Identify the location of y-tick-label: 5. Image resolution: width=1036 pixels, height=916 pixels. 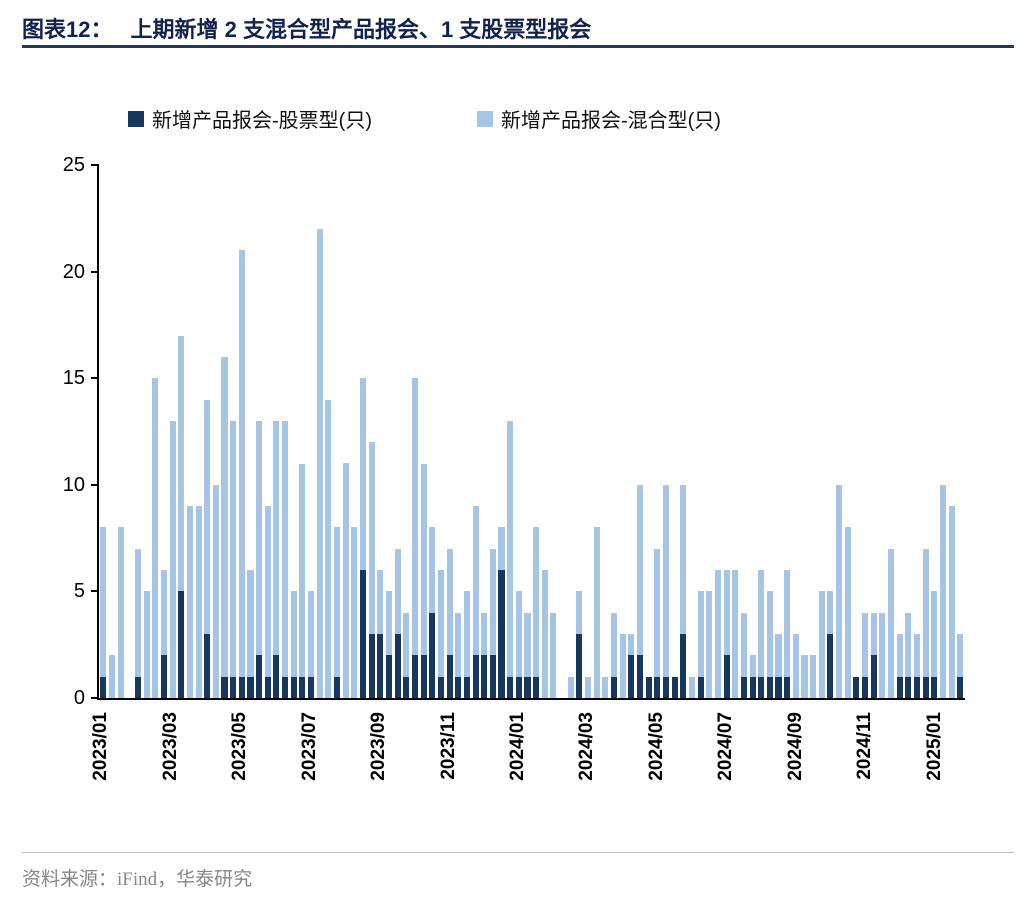
(79, 591).